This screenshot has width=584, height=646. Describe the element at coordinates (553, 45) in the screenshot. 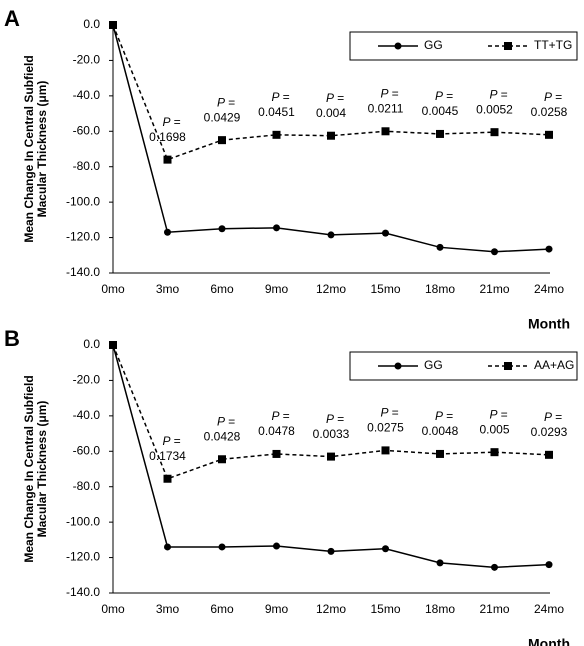

I see `legend-label: TT+TG` at that location.